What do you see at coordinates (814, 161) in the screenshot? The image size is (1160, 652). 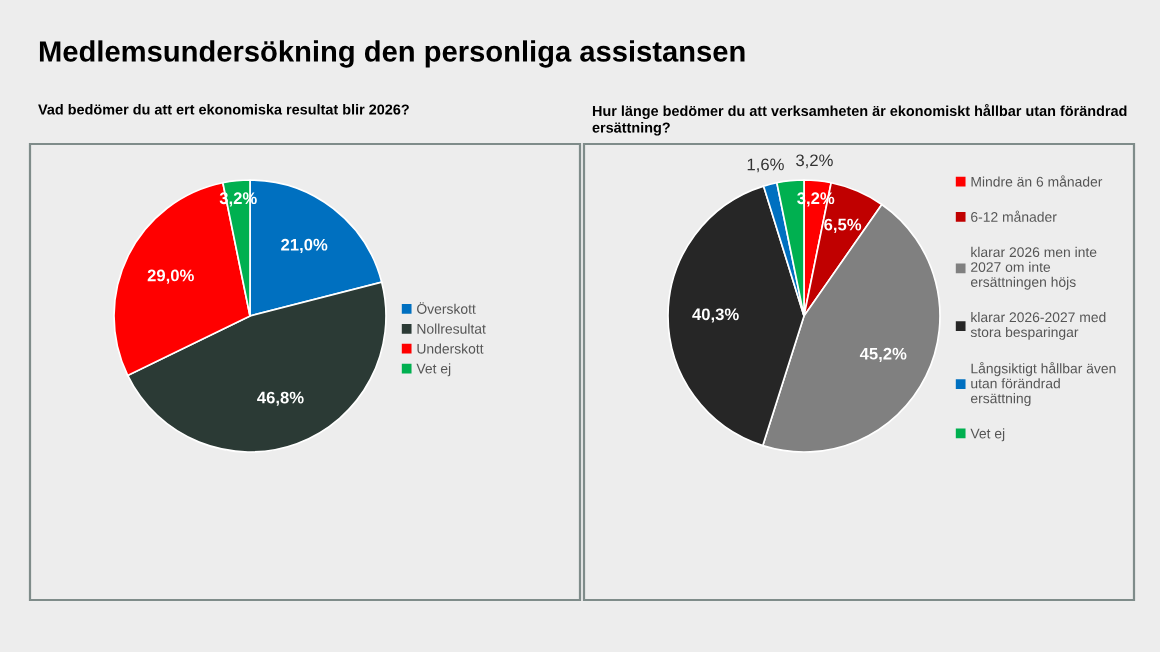 I see `data-label: 3,2%` at bounding box center [814, 161].